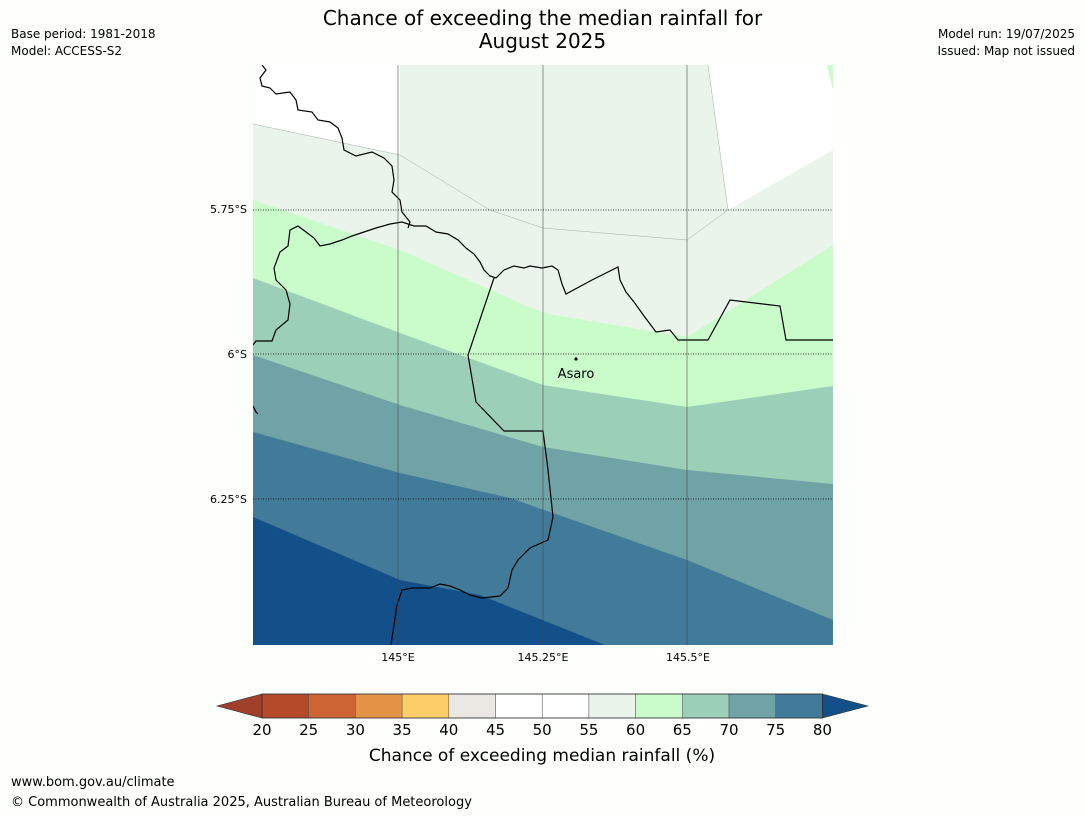  Describe the element at coordinates (448, 730) in the screenshot. I see `colorbar-tick-label: 40` at that location.